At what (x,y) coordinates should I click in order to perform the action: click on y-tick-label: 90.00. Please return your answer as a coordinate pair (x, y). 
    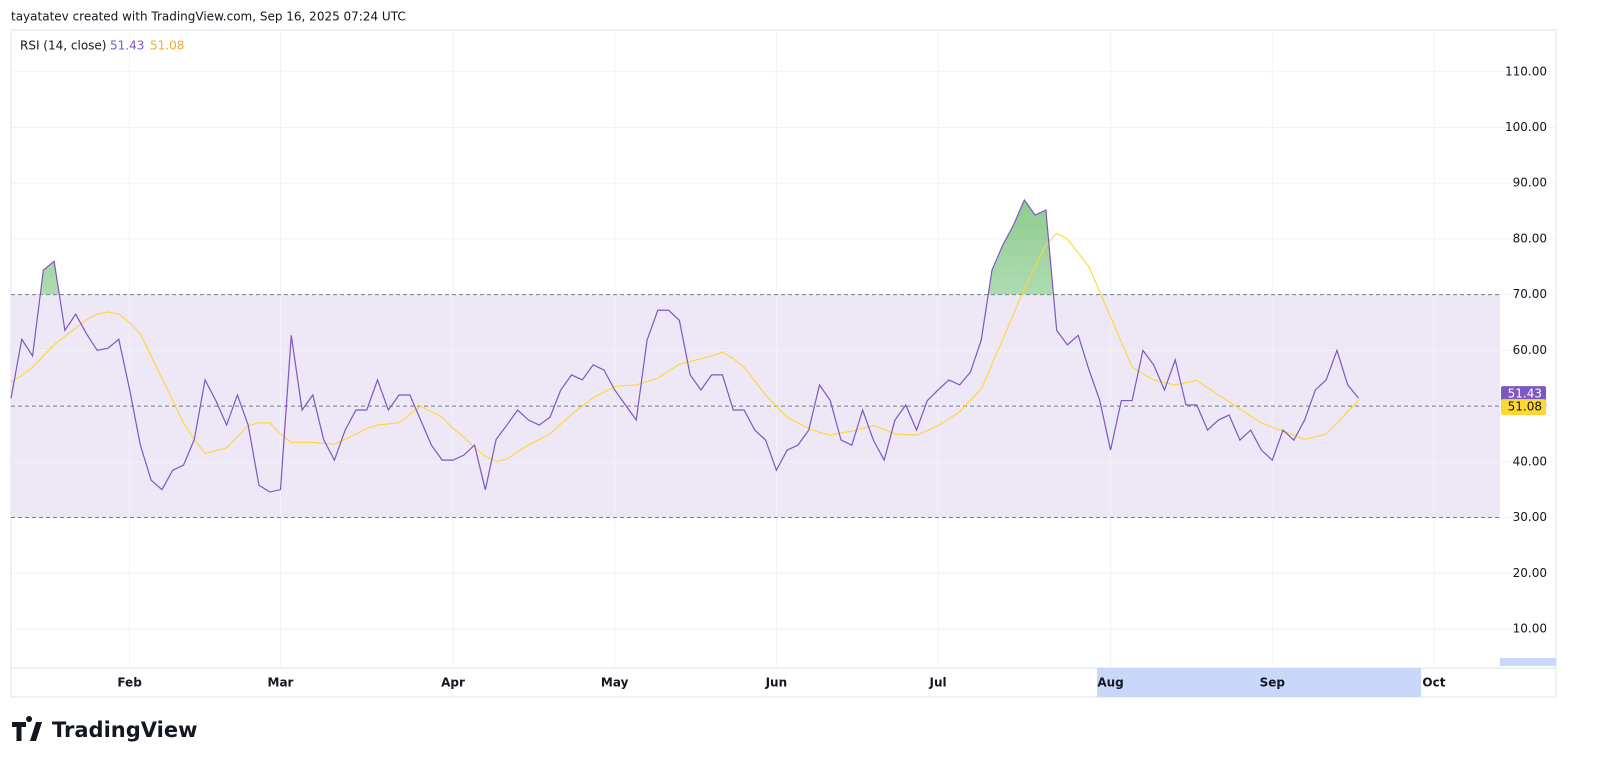
    Looking at the image, I should click on (1530, 183).